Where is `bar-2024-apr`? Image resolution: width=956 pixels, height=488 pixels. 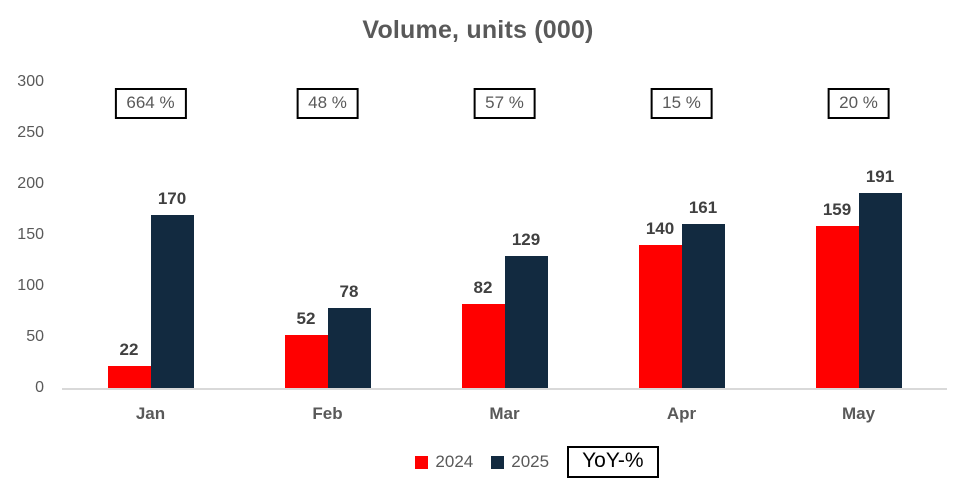
bar-2024-apr is located at coordinates (660, 316).